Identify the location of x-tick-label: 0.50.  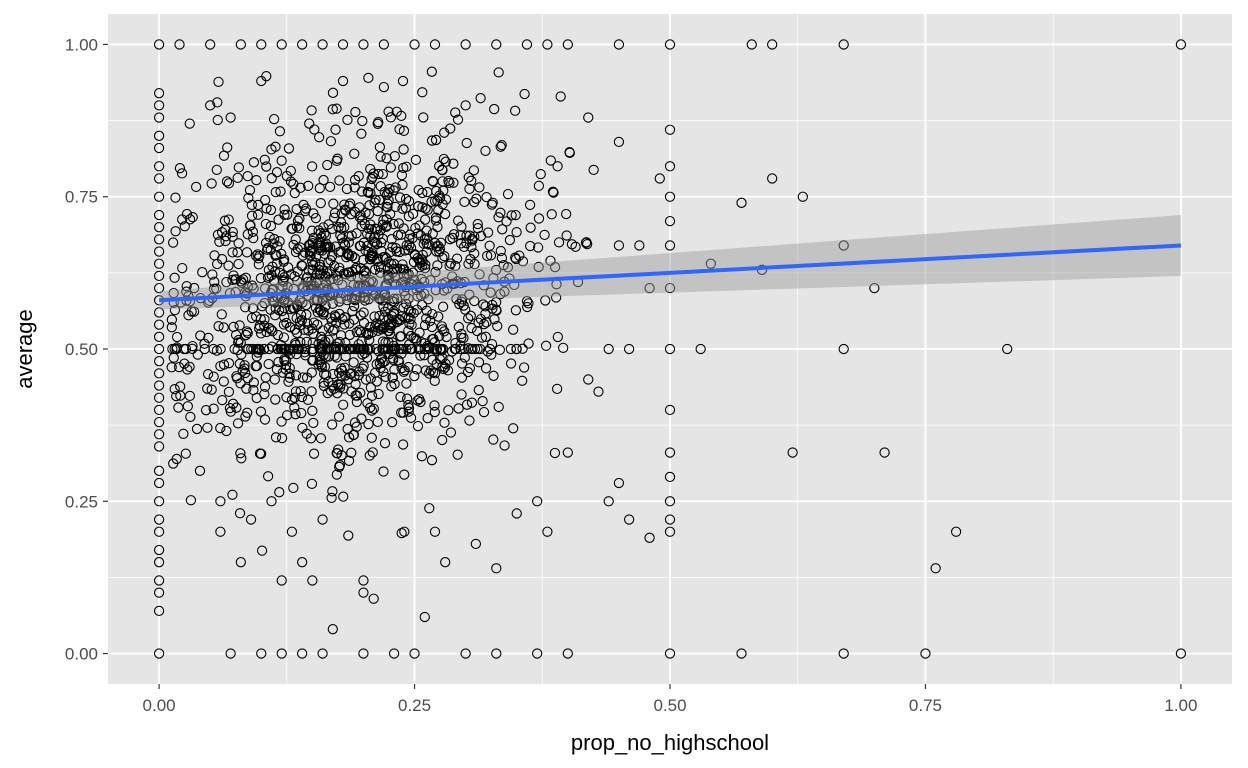
(669, 705).